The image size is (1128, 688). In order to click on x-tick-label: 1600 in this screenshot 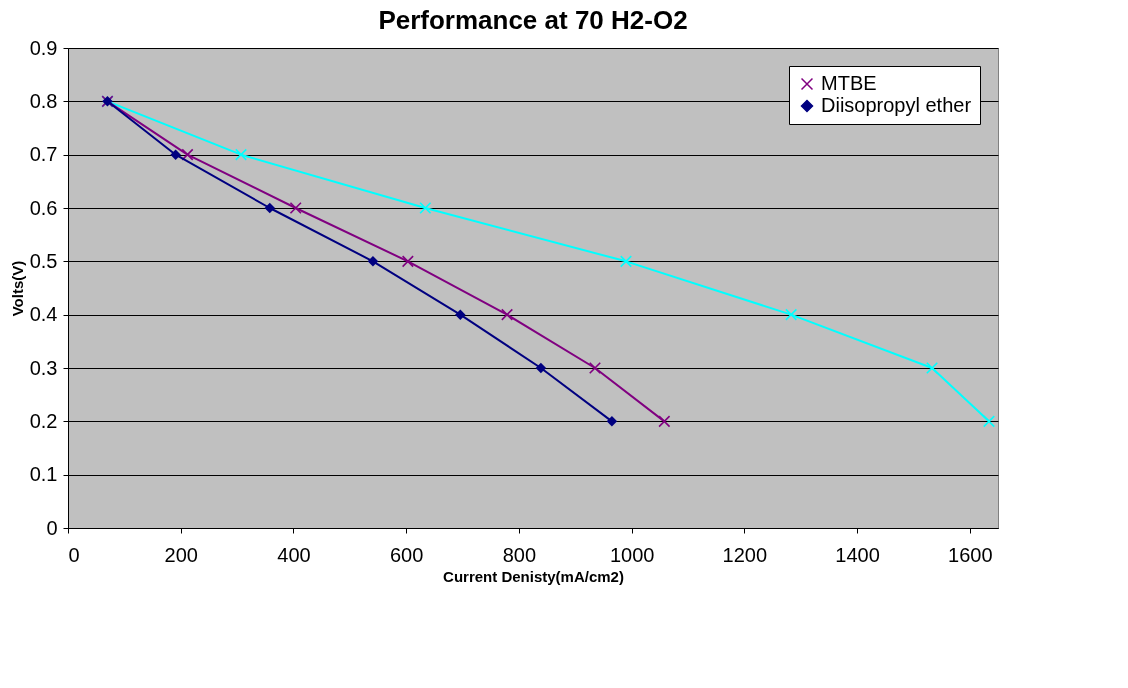, I will do `click(970, 554)`.